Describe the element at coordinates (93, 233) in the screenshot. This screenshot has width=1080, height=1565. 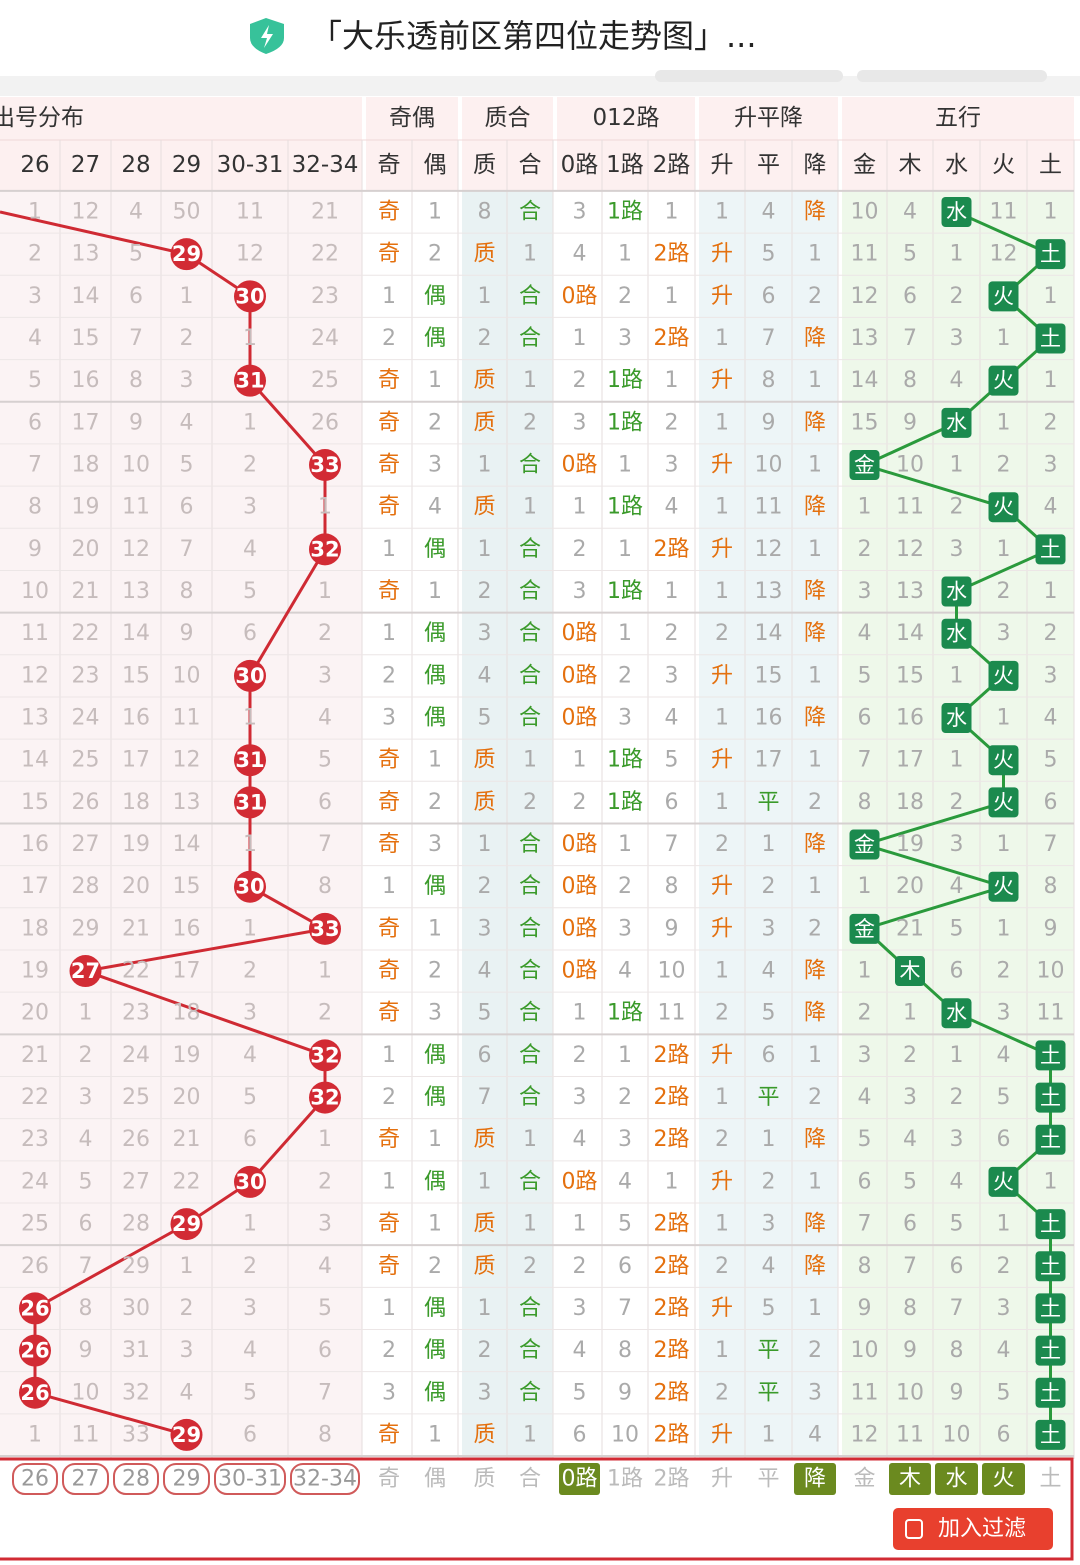
I see `trend-line` at that location.